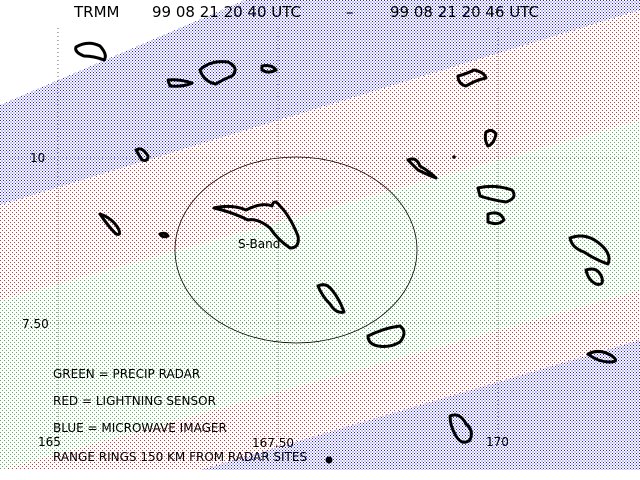 The height and width of the screenshot is (480, 640). Describe the element at coordinates (142, 154) in the screenshot. I see `atoll-west-a` at that location.